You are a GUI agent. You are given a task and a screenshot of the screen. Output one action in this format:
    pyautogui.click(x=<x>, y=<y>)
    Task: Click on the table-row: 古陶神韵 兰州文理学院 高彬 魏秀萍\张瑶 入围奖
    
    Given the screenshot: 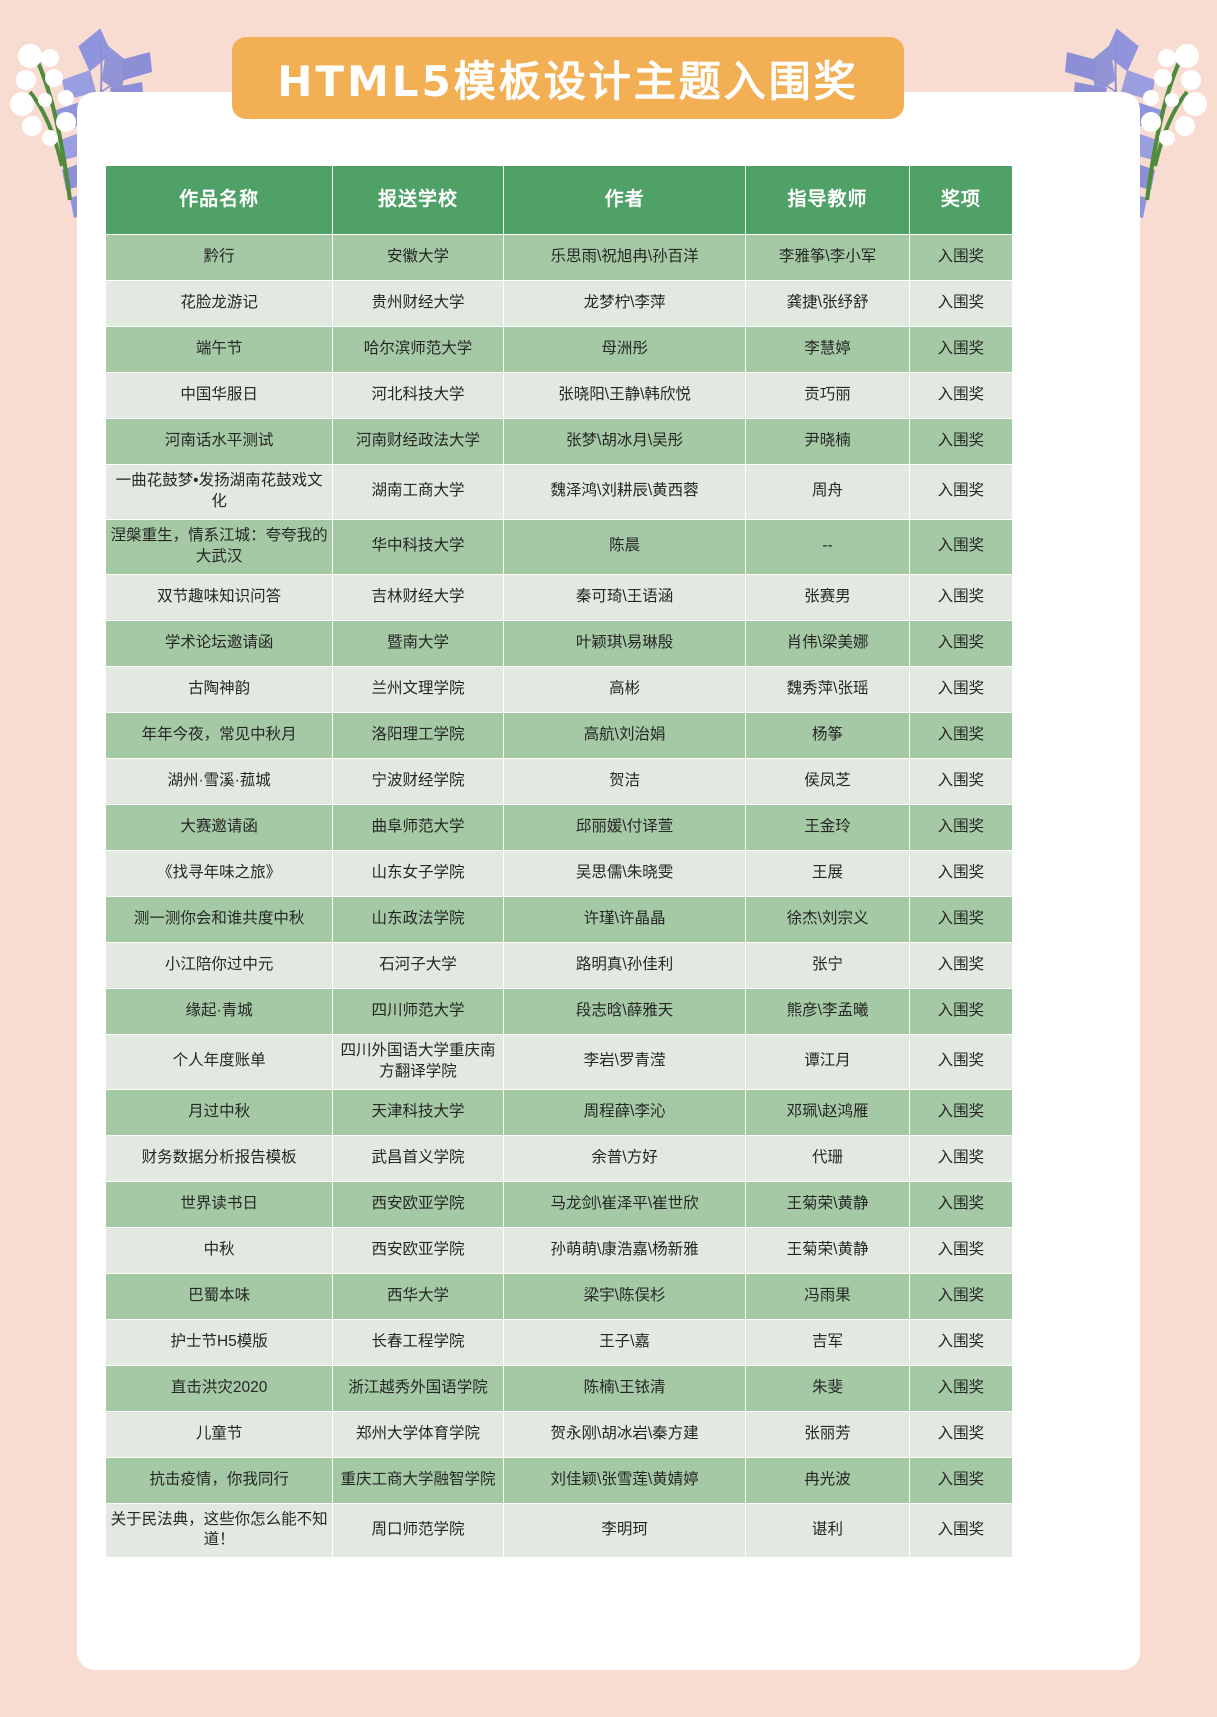 What is the action you would take?
    pyautogui.click(x=559, y=689)
    